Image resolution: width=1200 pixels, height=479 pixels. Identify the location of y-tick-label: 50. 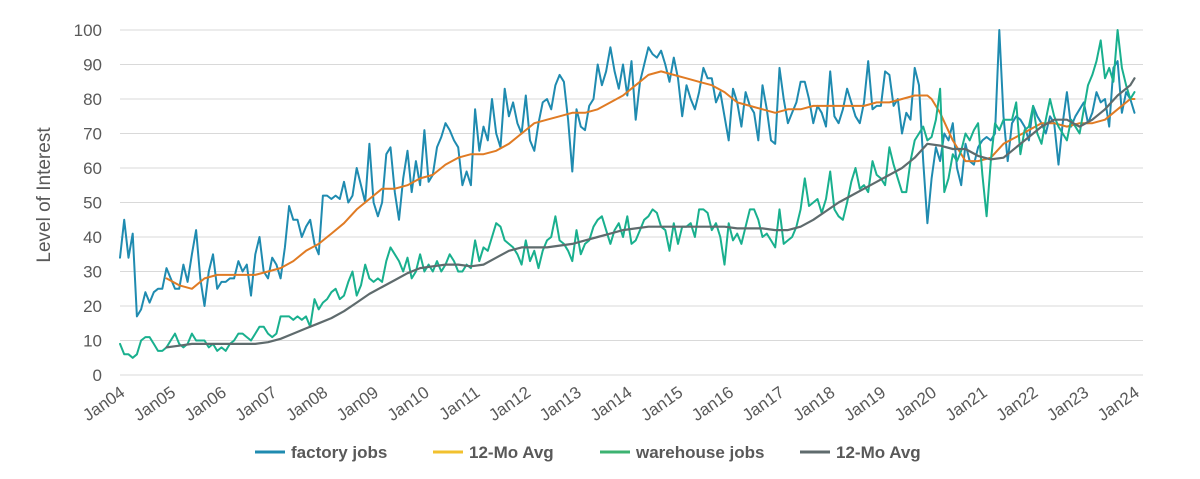
(92, 203).